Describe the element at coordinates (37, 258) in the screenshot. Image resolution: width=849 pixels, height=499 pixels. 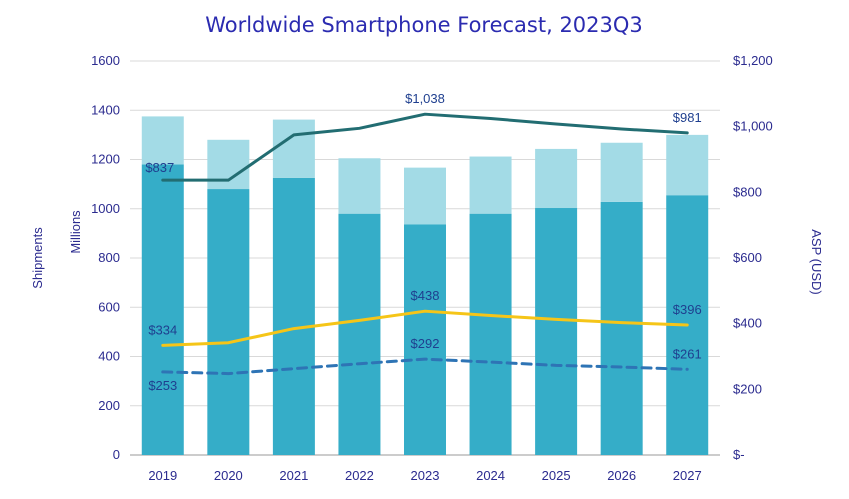
I see `left-axis-label-shipments: Shipments` at that location.